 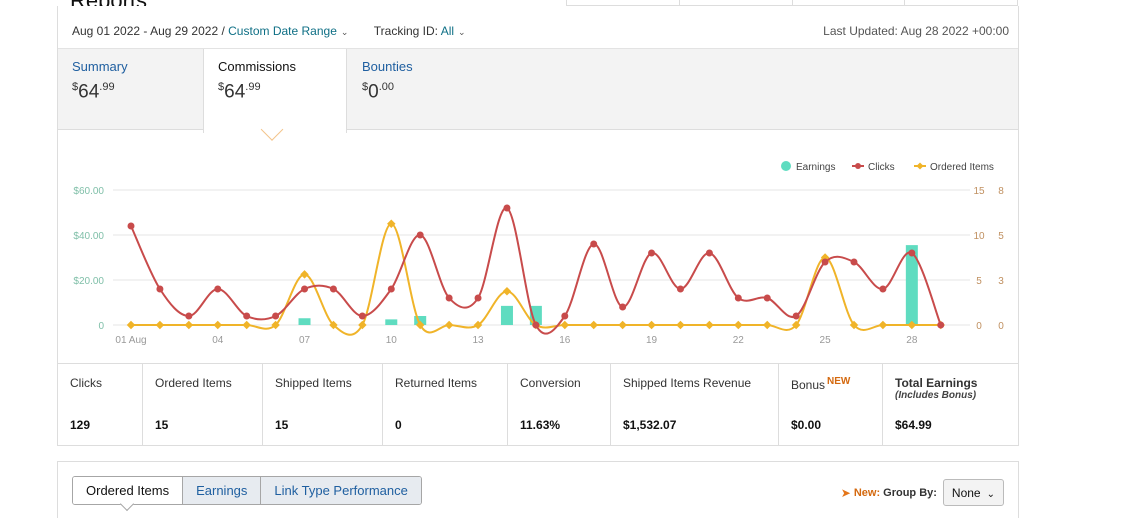 What do you see at coordinates (305, 340) in the screenshot?
I see `x-tick-label: 07` at bounding box center [305, 340].